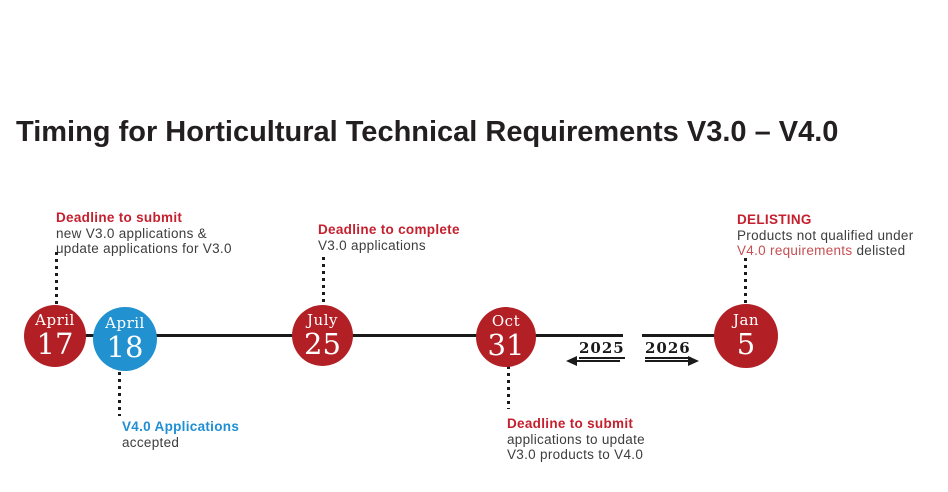  I want to click on event-circle-jan-5: Jan 5, so click(746, 336).